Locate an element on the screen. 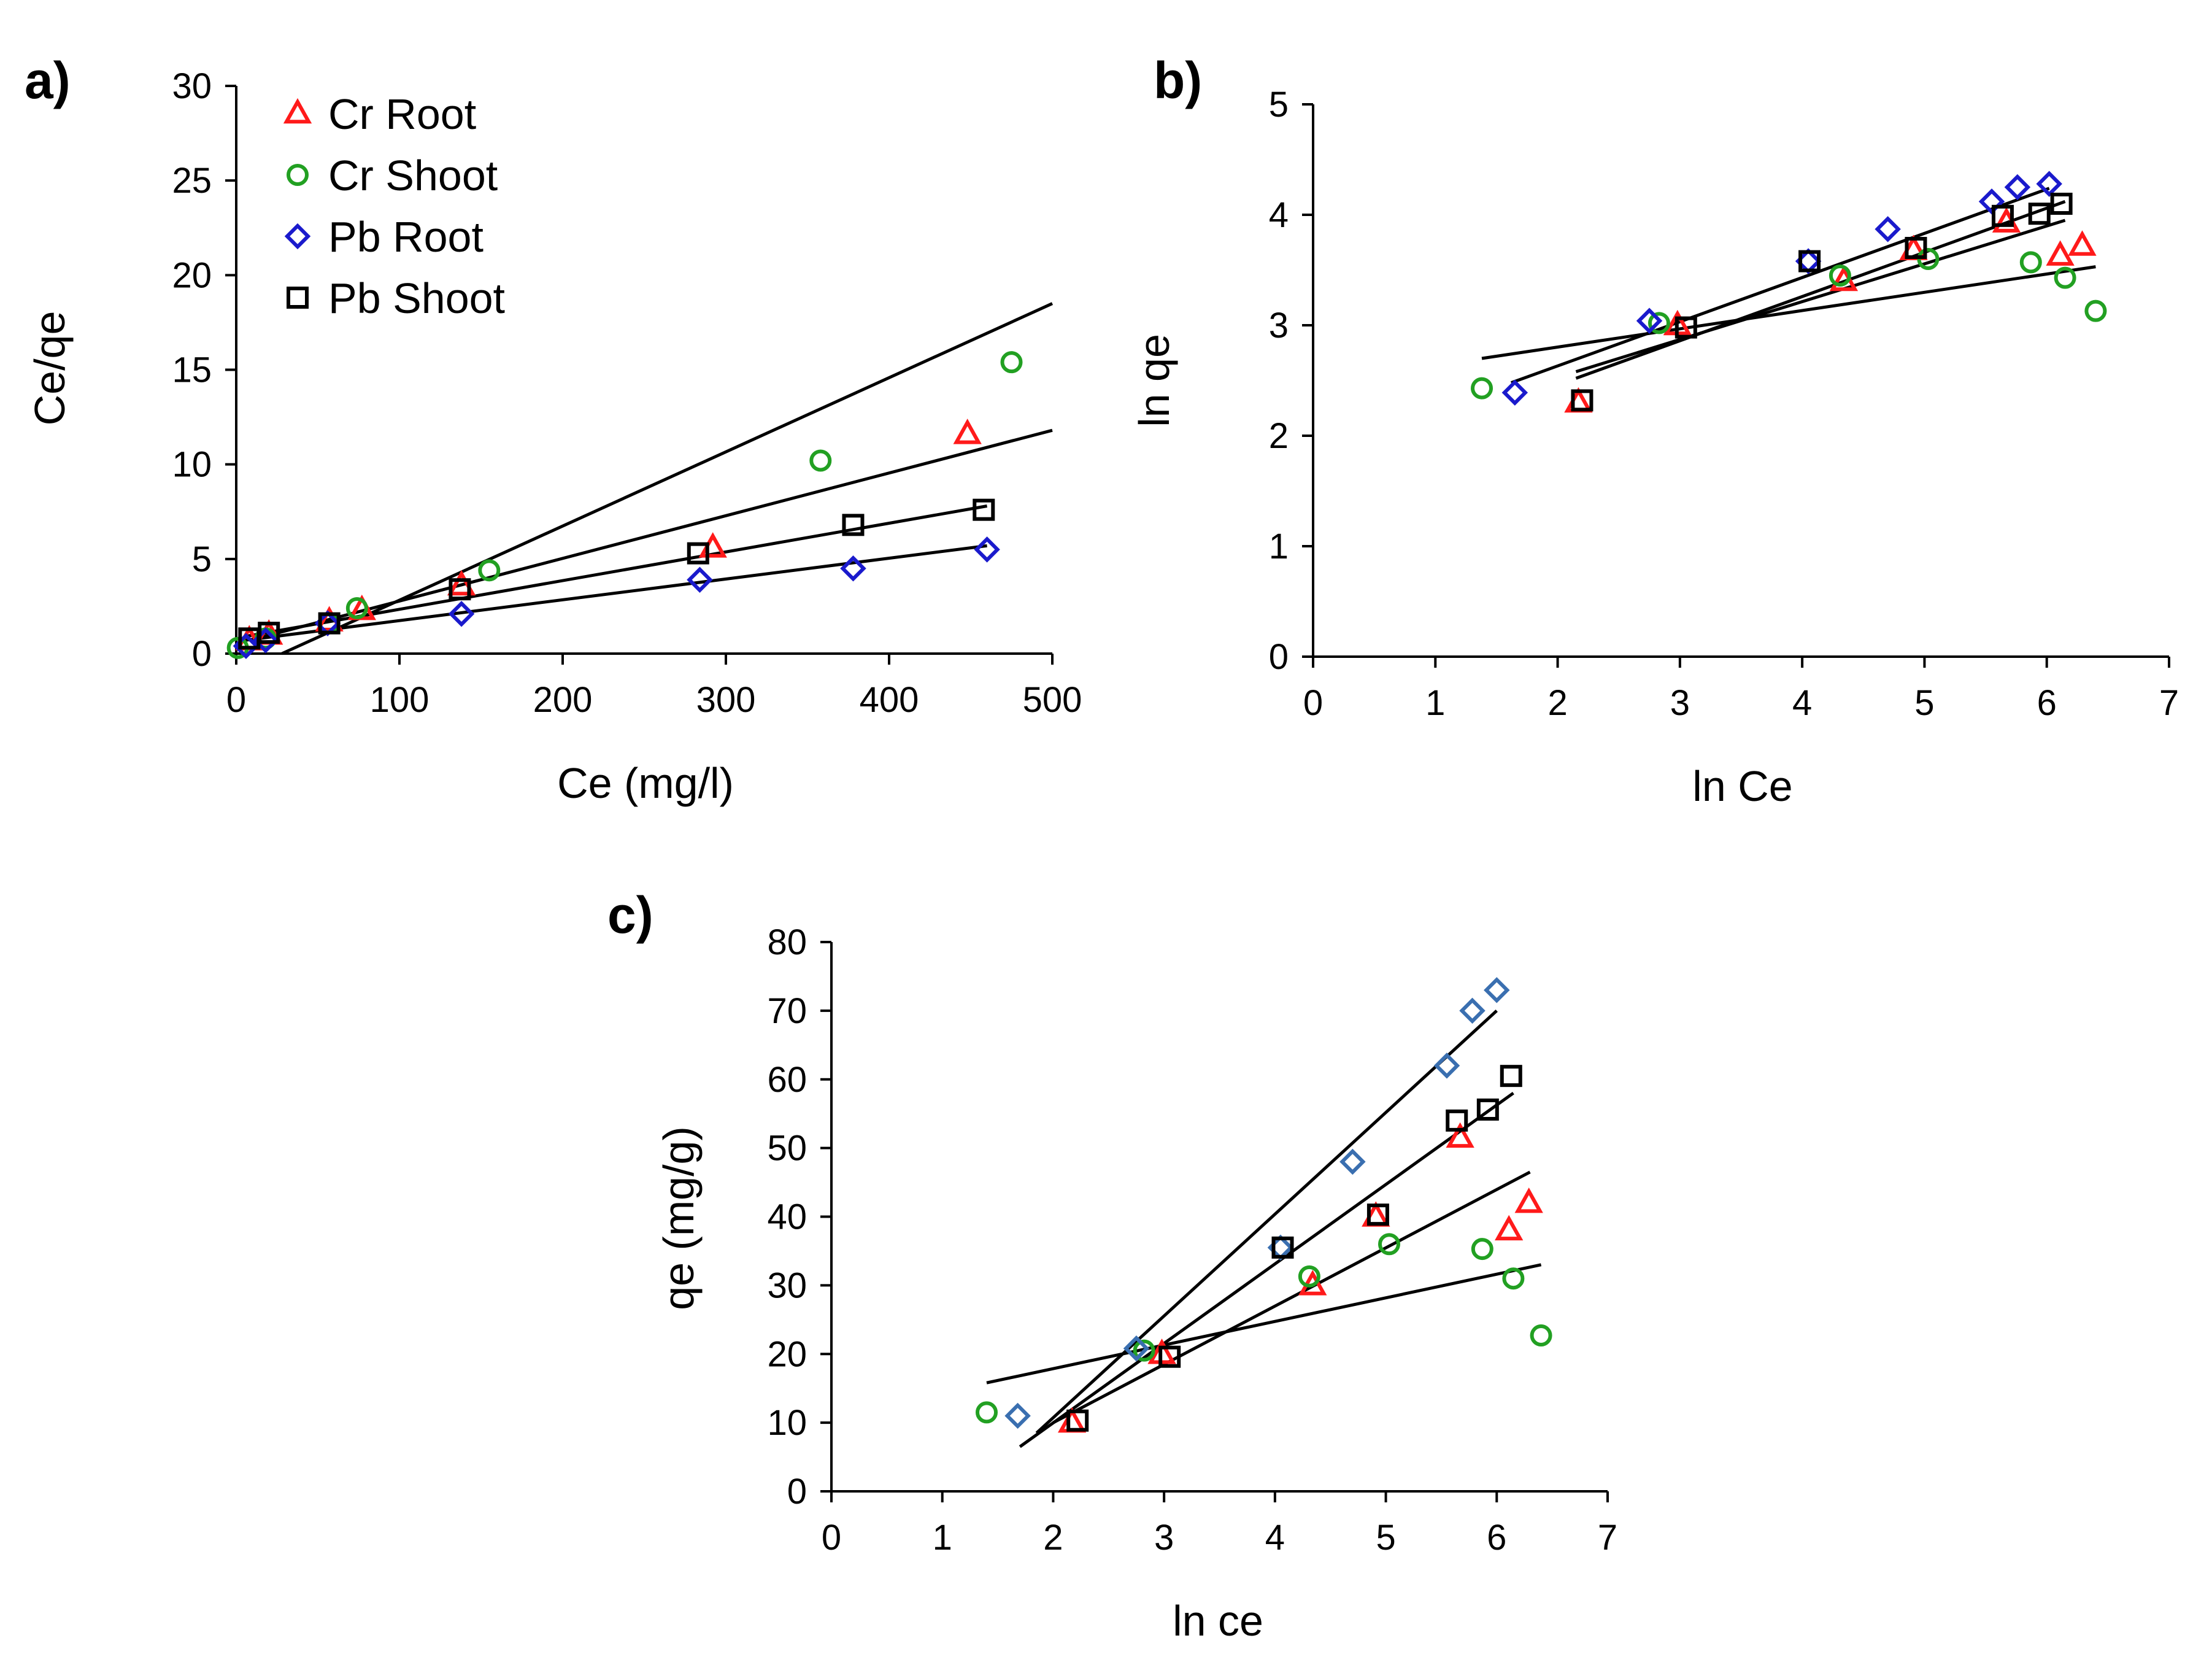  x-tick-label: 300 is located at coordinates (726, 700).